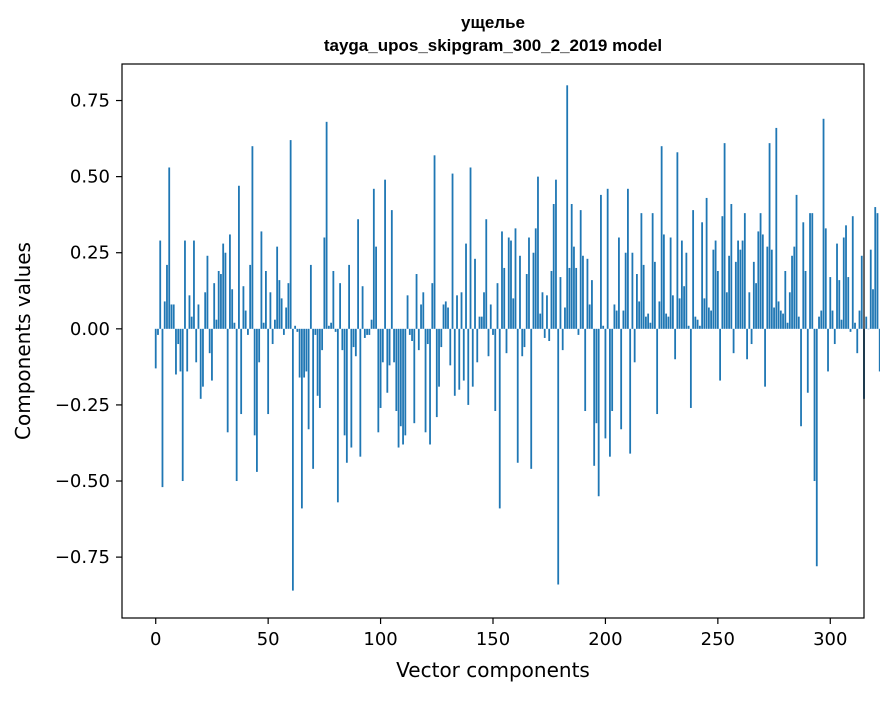  What do you see at coordinates (90, 329) in the screenshot?
I see `y-tick-label-3: 0.00` at bounding box center [90, 329].